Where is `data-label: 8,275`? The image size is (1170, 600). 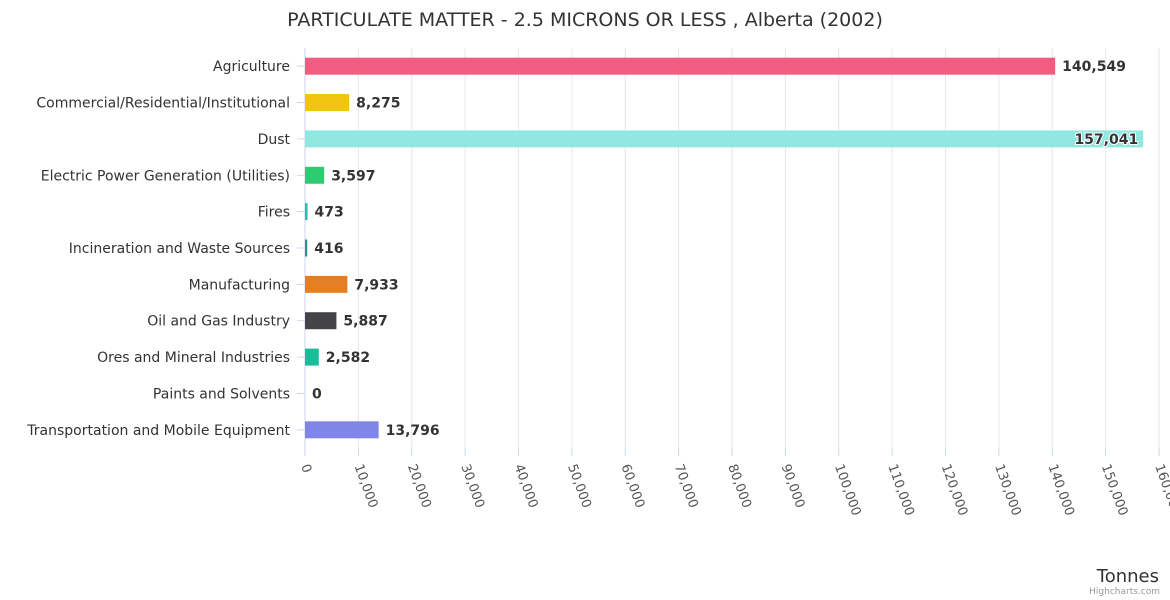
data-label: 8,275 is located at coordinates (378, 104).